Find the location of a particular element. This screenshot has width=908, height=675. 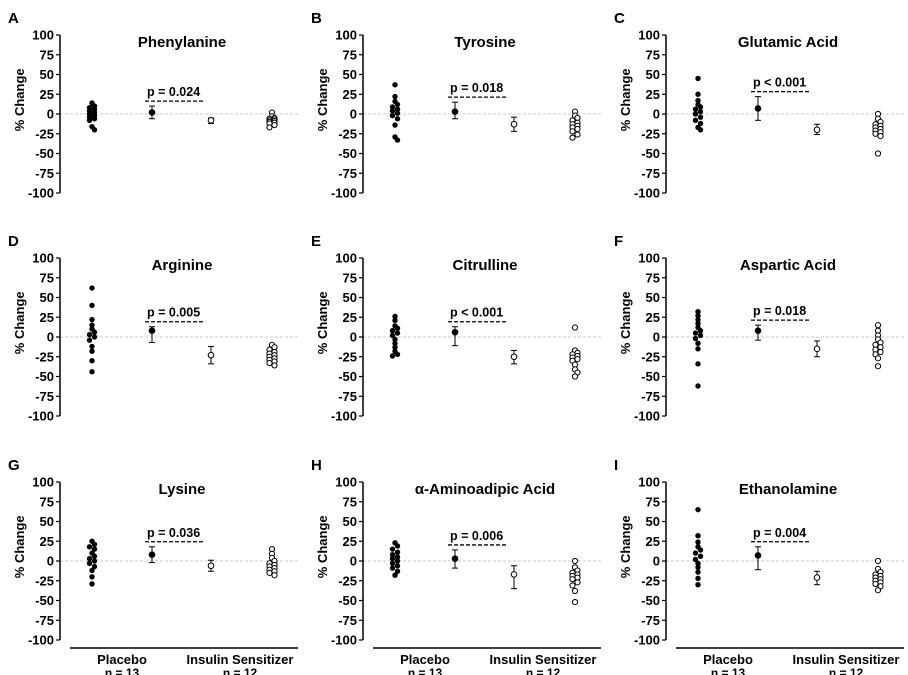

panel-title: Tyrosine is located at coordinates (484, 42).